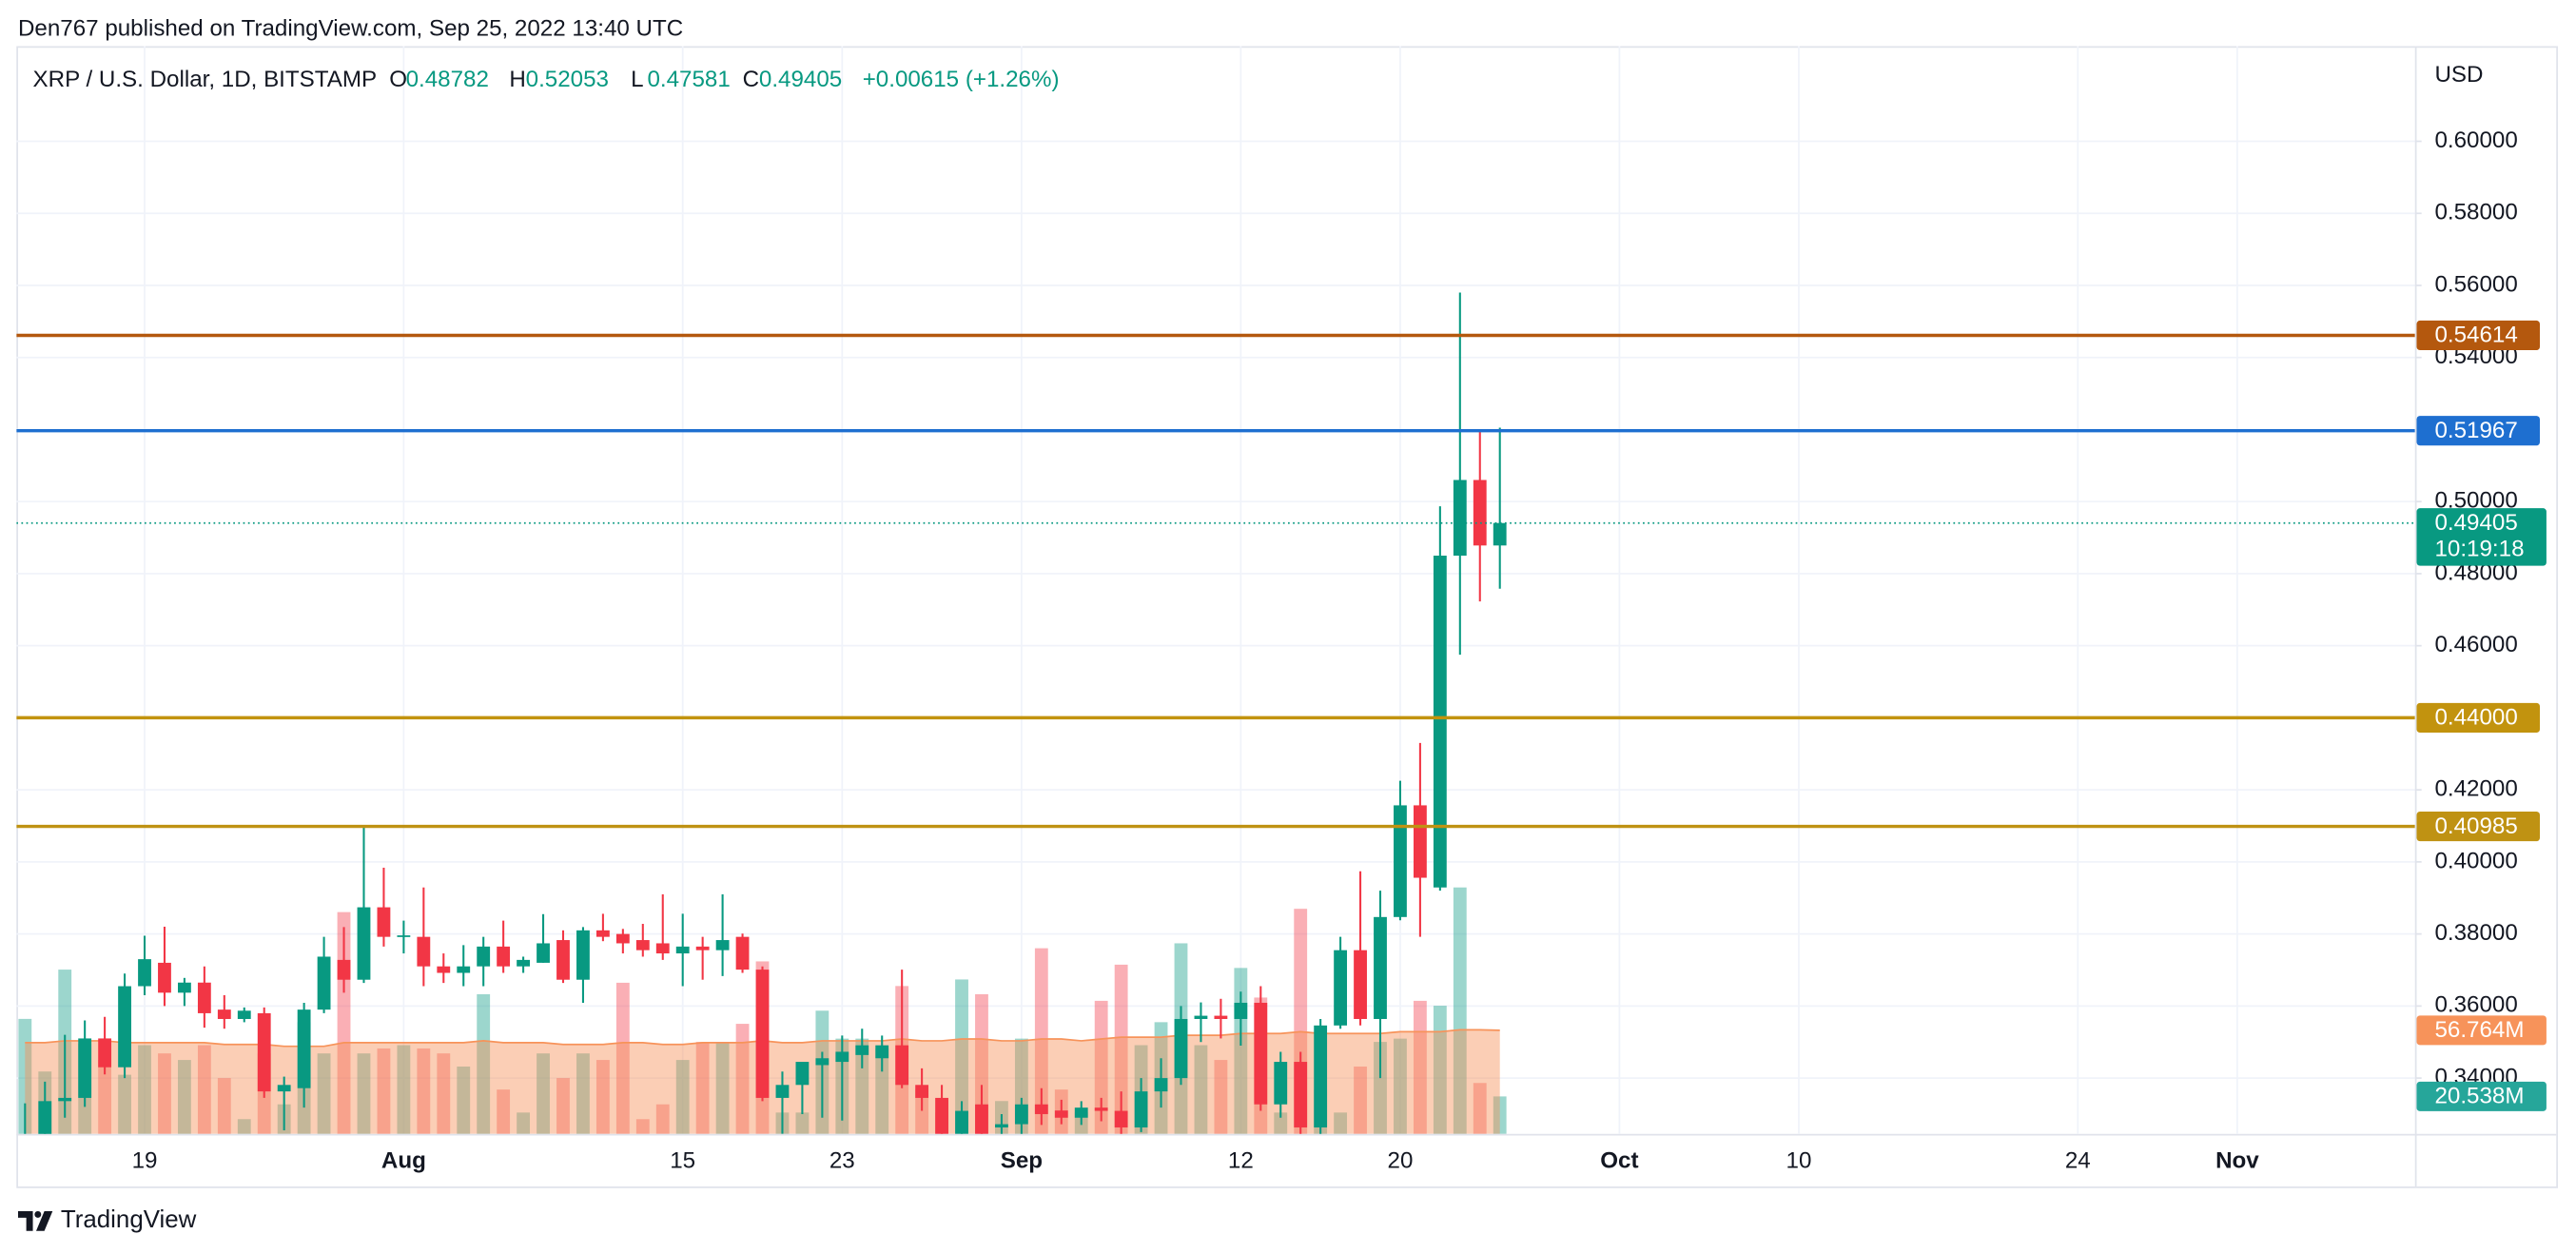  I want to click on y-tick-label: 0.56000, so click(2476, 284).